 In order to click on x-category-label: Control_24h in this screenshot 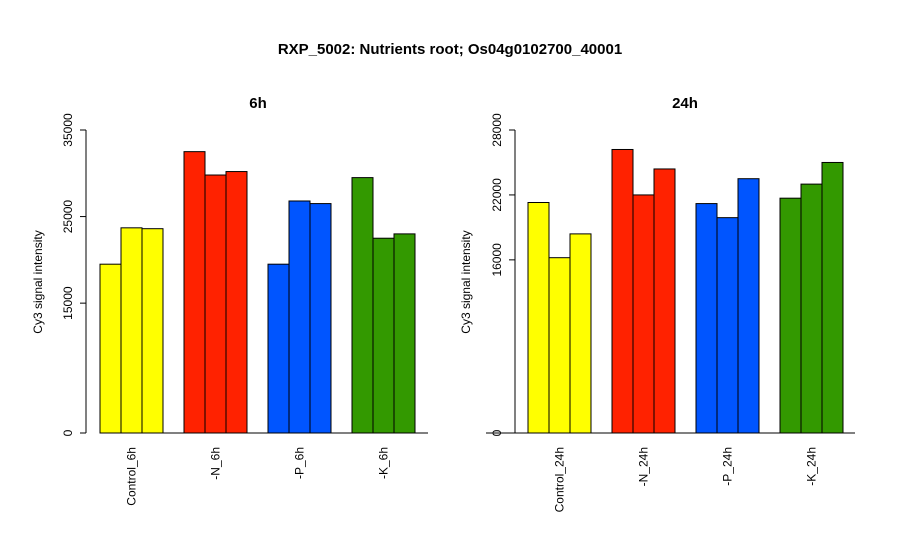, I will do `click(560, 479)`.